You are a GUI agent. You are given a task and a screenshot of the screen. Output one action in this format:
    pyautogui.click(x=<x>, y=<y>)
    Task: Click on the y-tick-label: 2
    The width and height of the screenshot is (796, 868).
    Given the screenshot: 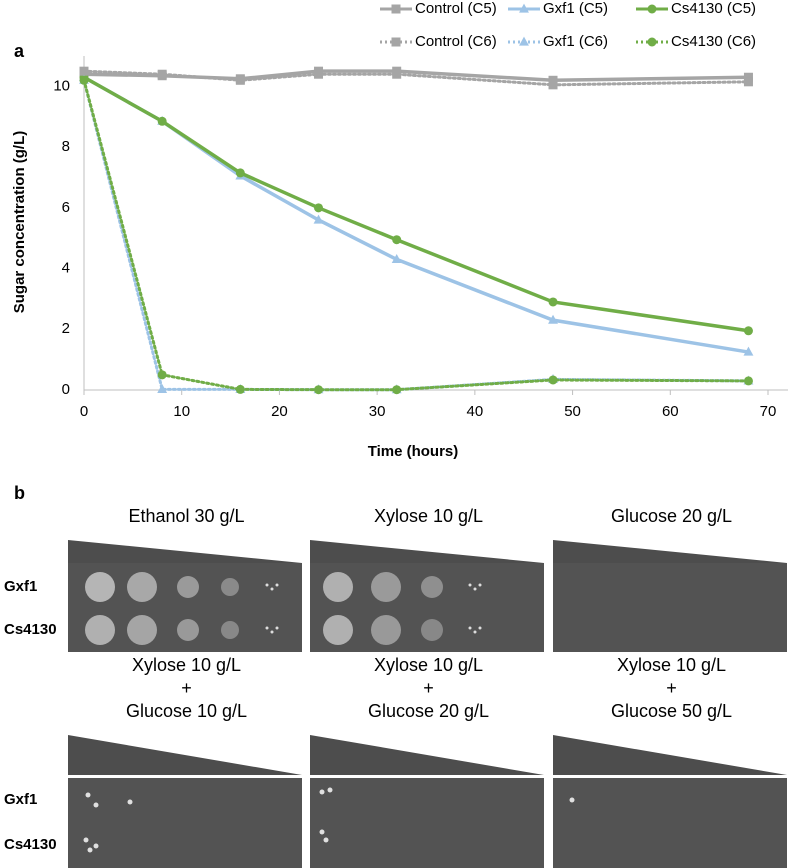 What is the action you would take?
    pyautogui.click(x=66, y=328)
    